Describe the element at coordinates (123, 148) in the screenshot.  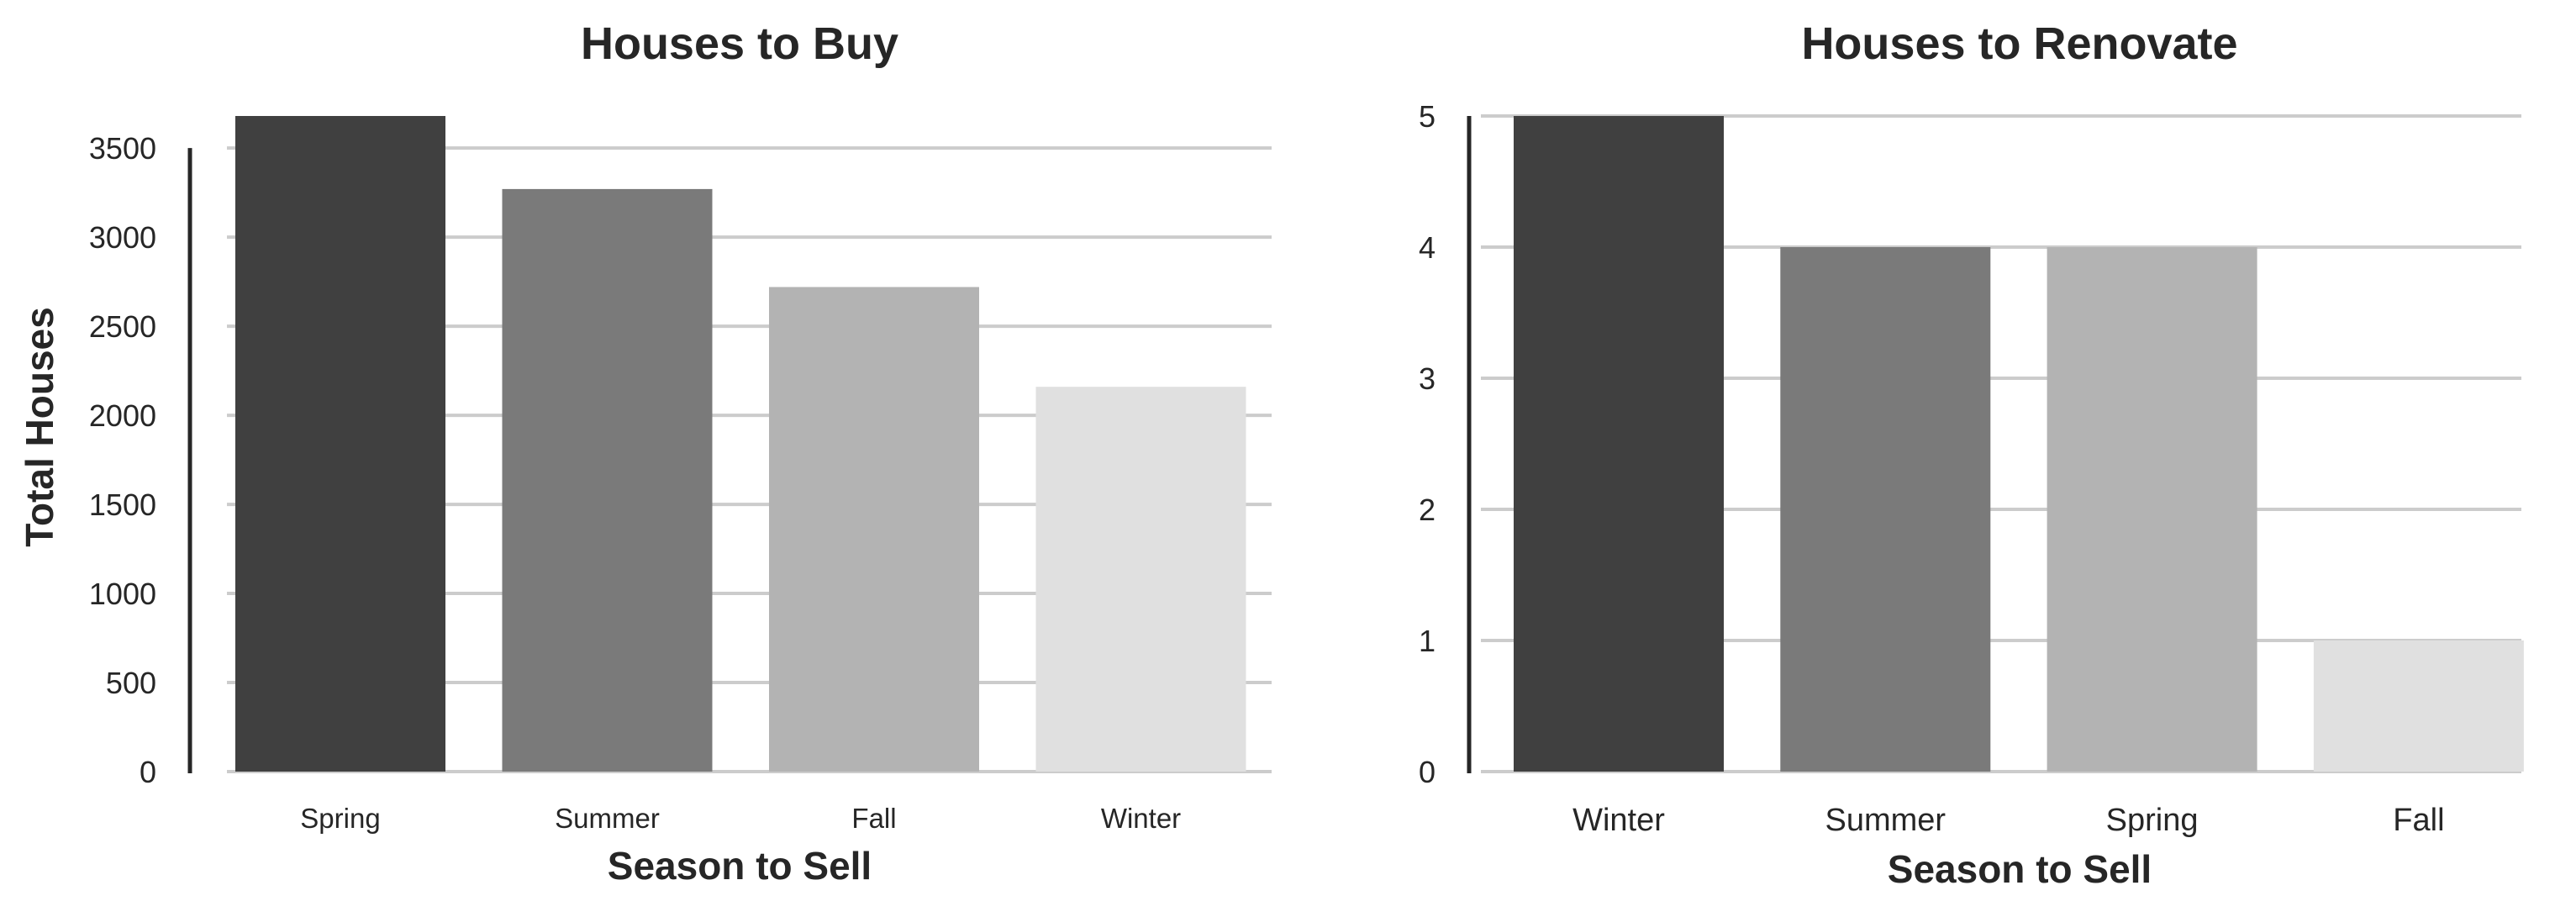
I see `y-tick-label: 3500` at that location.